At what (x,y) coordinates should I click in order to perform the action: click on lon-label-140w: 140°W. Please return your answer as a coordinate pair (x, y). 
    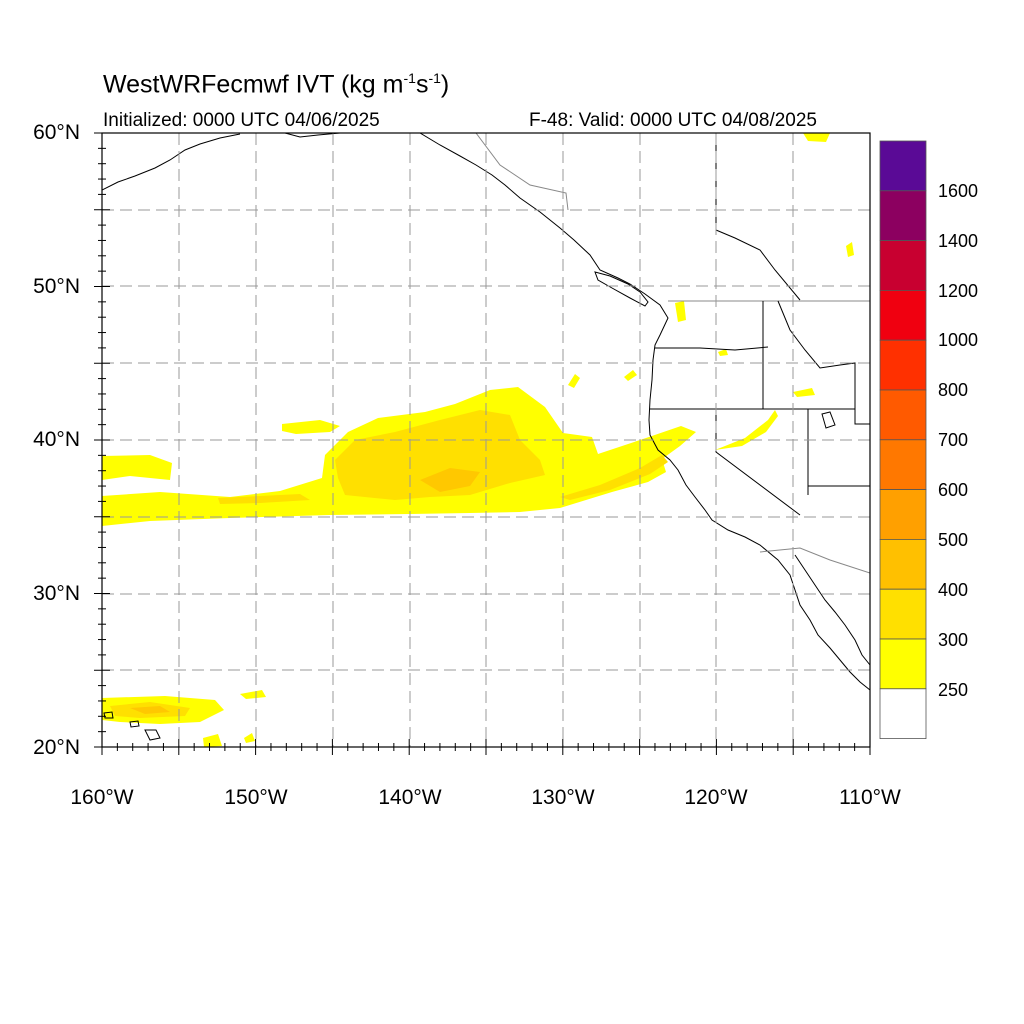
    Looking at the image, I should click on (410, 797).